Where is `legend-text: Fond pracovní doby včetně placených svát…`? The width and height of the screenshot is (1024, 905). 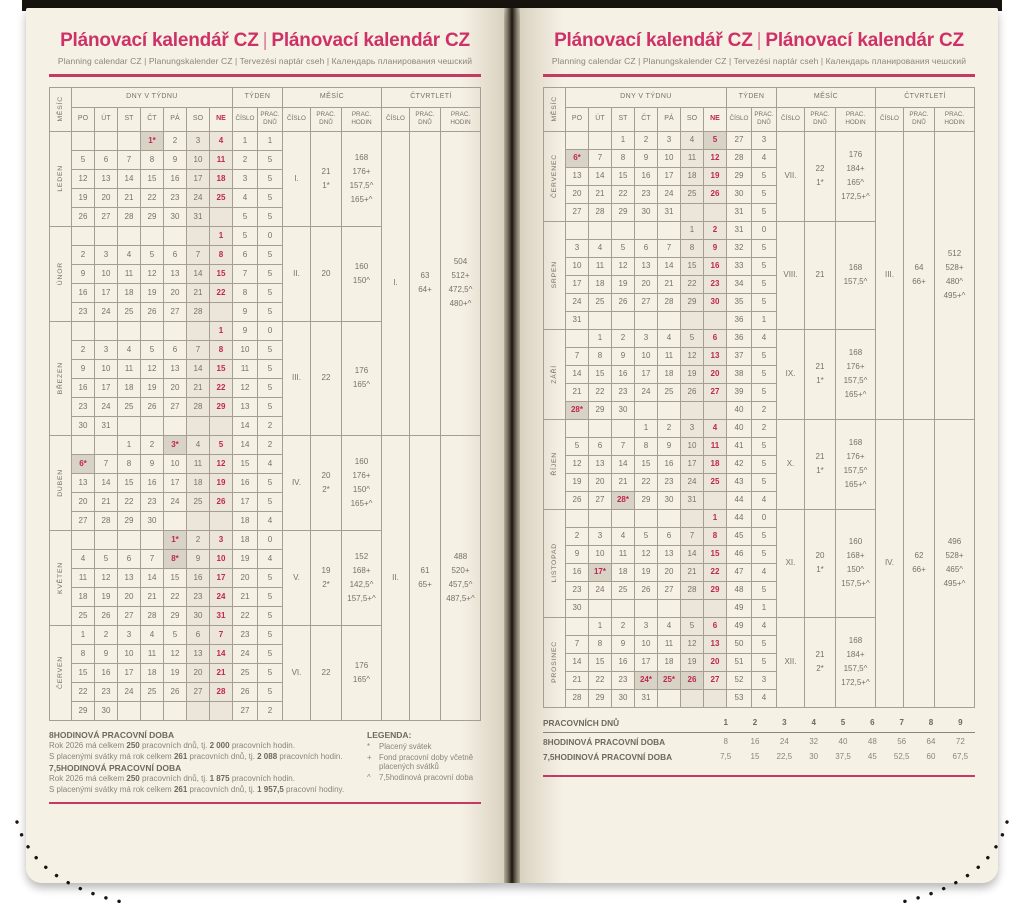
legend-text: Fond pracovní doby včetně placených svát… is located at coordinates (426, 761).